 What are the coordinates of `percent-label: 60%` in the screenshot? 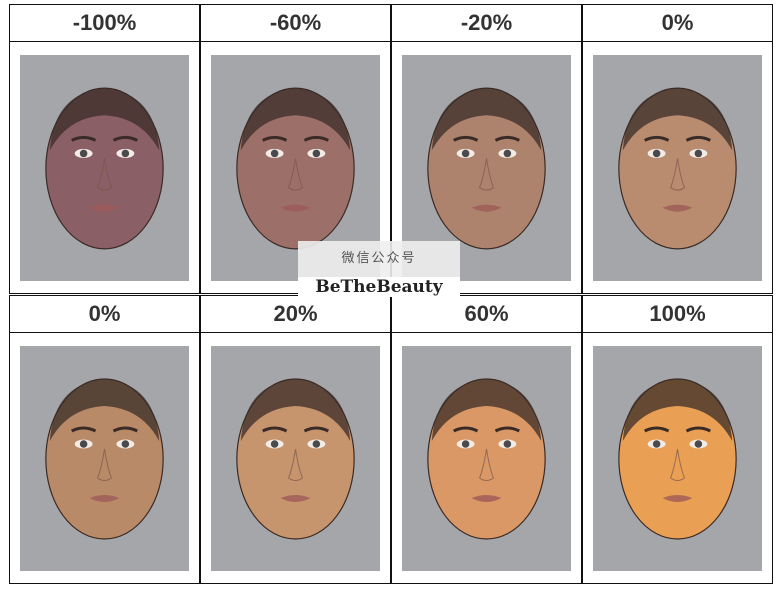 It's located at (486, 314).